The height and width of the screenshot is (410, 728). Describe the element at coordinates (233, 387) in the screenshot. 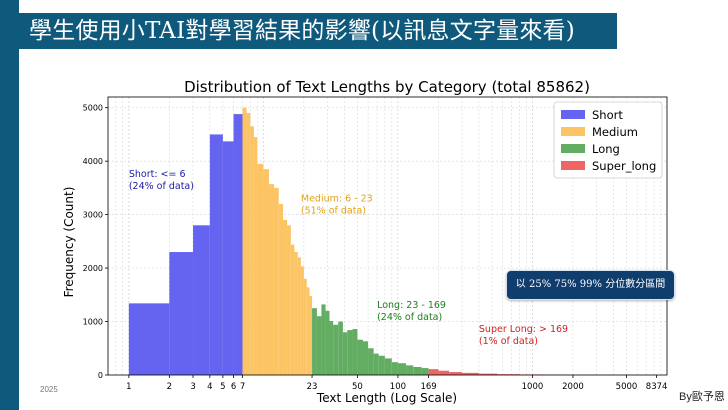

I see `x-tick-label: 6` at that location.